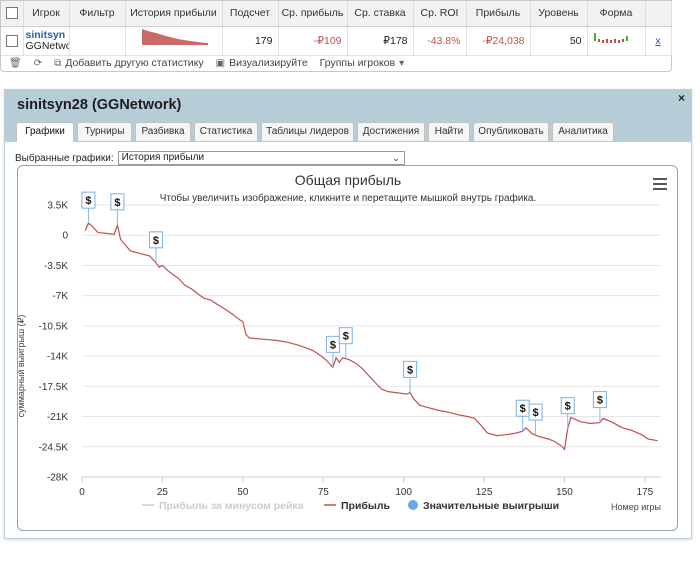 The width and height of the screenshot is (700, 564). What do you see at coordinates (58, 63) in the screenshot?
I see `add-stat-icon: ⧉` at bounding box center [58, 63].